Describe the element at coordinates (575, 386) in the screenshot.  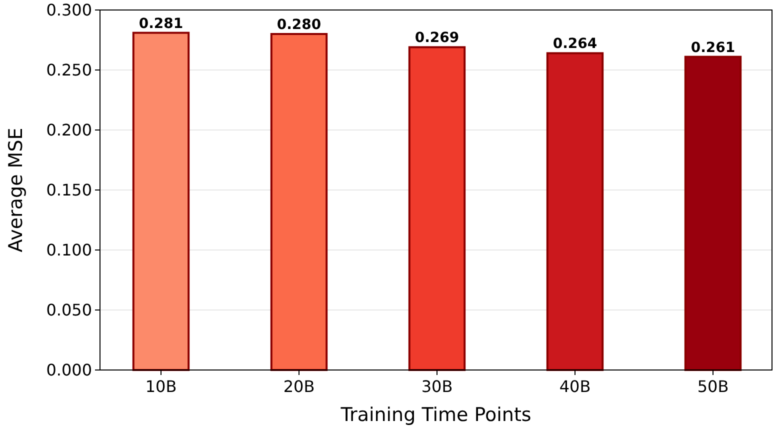
I see `x-tick-label: 40B` at that location.